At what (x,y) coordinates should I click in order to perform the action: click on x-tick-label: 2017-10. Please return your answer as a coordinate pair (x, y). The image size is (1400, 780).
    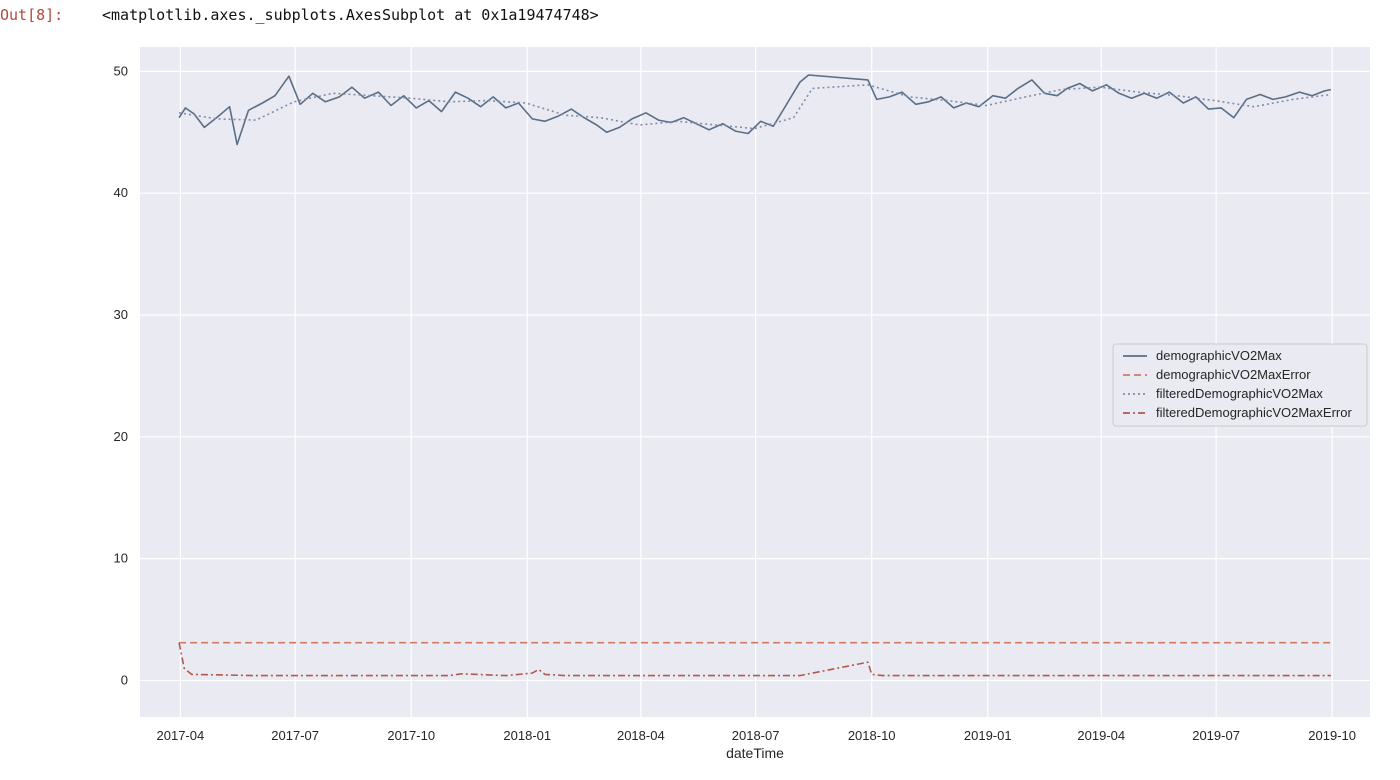
    Looking at the image, I should click on (411, 735).